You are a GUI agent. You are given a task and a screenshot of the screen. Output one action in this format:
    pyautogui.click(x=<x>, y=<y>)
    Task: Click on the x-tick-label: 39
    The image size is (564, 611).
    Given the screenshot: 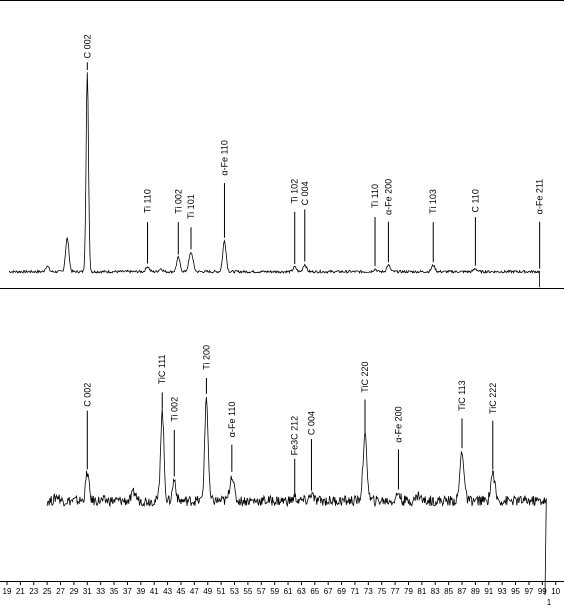 What is the action you would take?
    pyautogui.click(x=140, y=591)
    